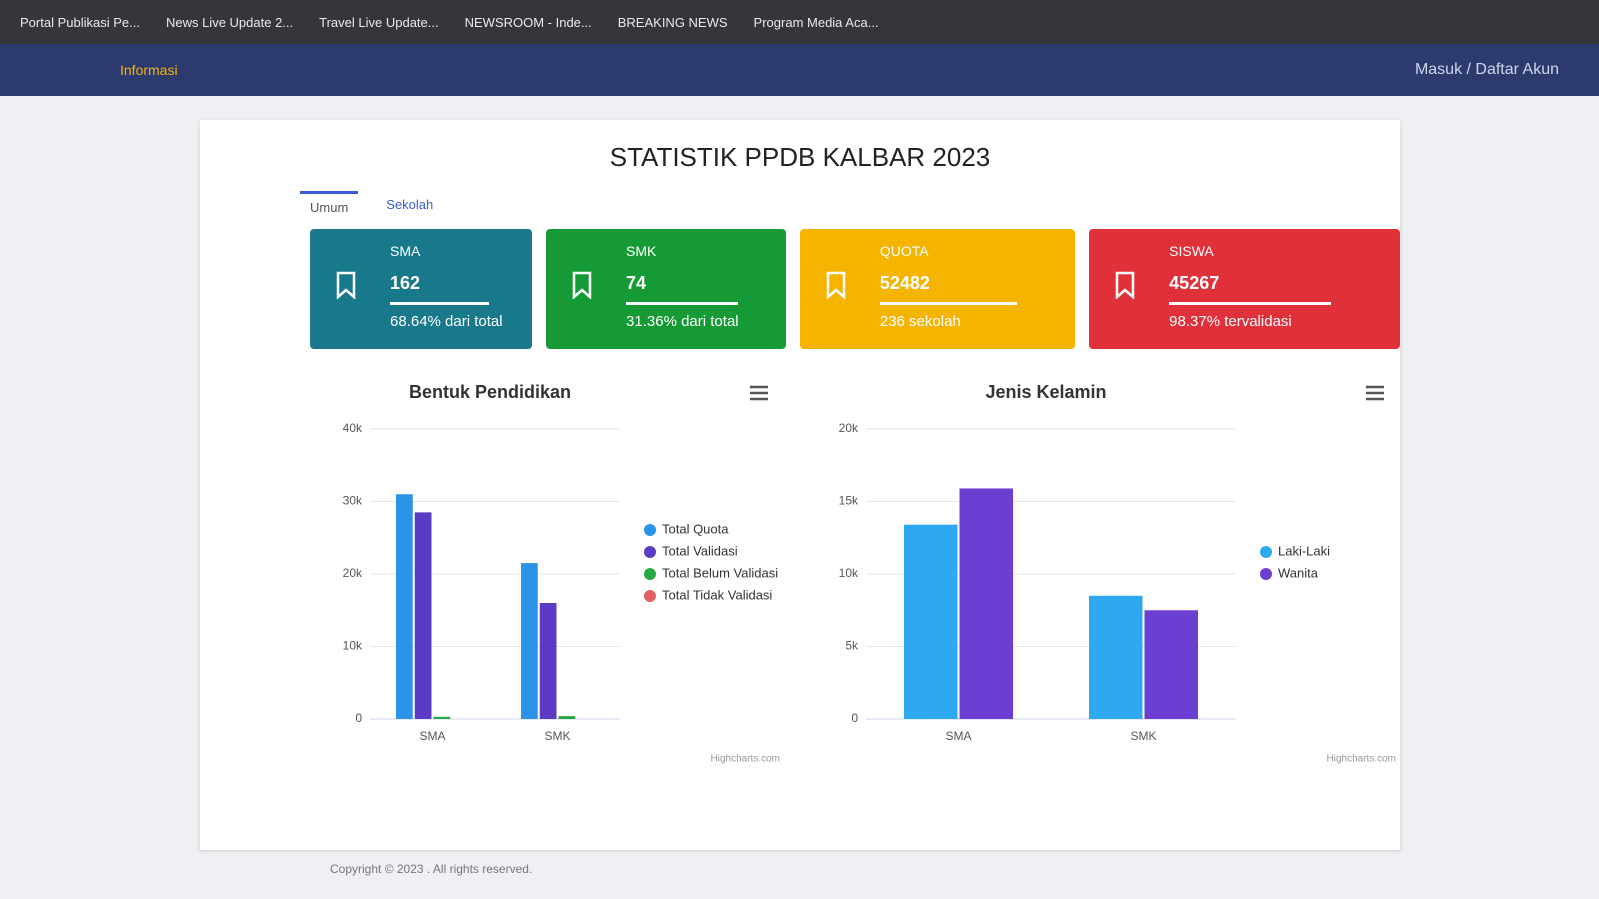 The image size is (1599, 899). Describe the element at coordinates (1191, 251) in the screenshot. I see `card-label: SISWA` at that location.